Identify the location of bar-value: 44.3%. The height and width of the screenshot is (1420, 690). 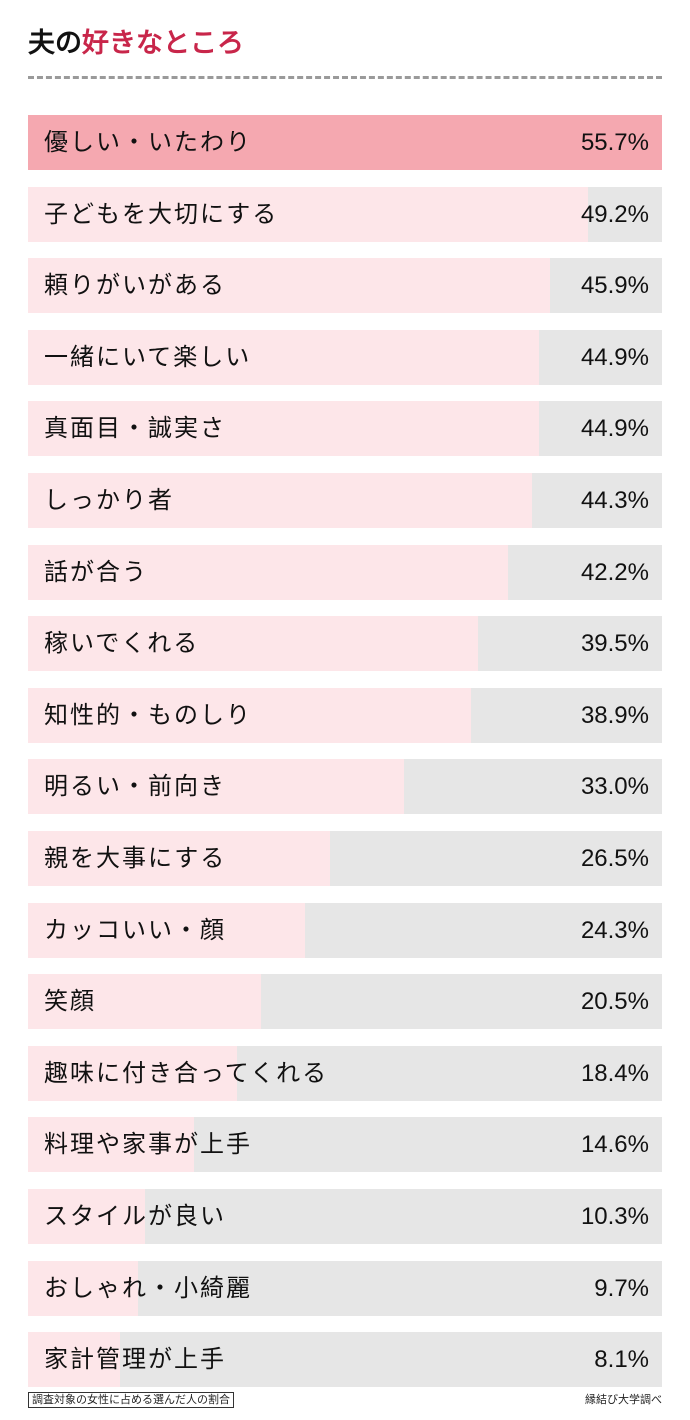
(614, 500).